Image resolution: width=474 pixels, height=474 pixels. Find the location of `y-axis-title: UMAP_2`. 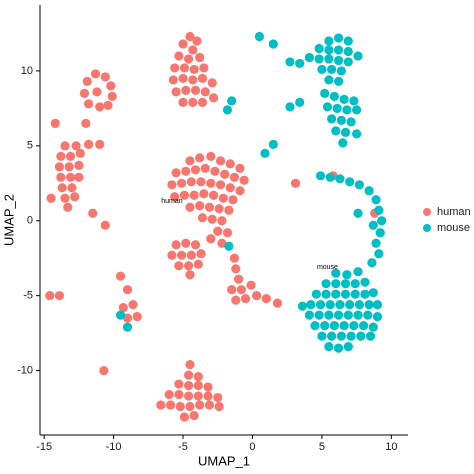

y-axis-title: UMAP_2 is located at coordinates (8, 220).